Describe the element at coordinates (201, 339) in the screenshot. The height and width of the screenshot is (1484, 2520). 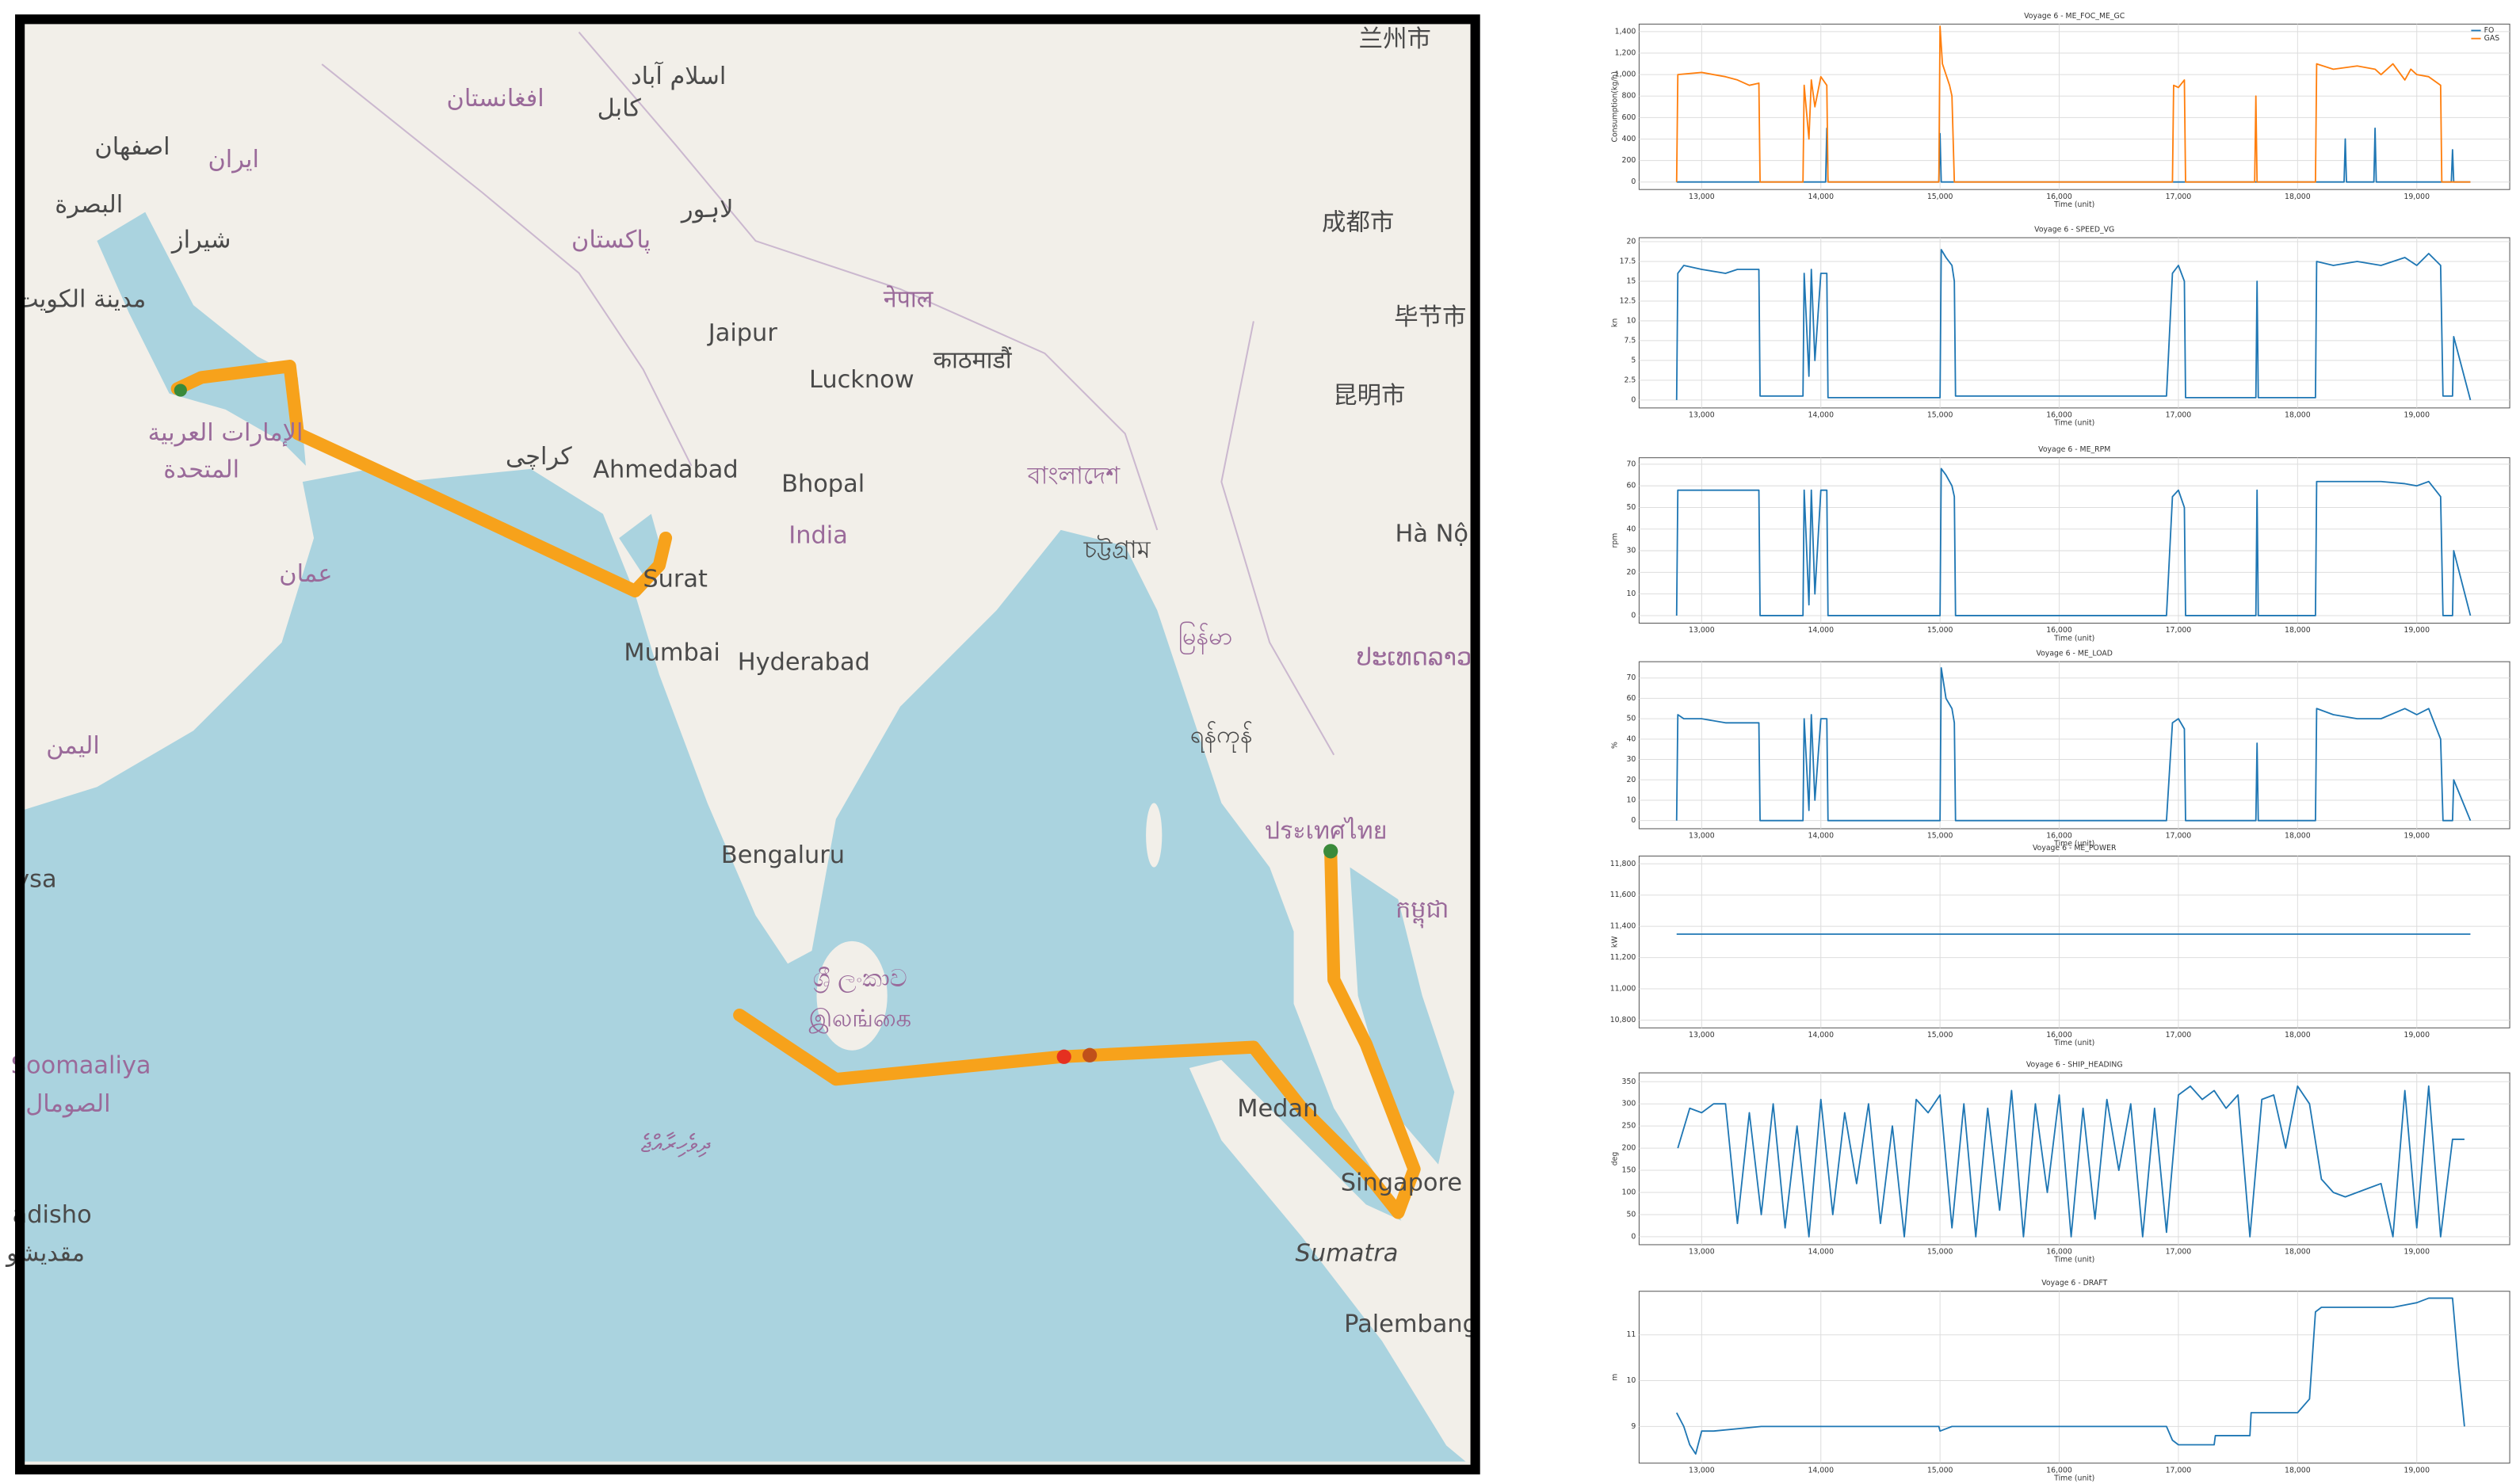
I see `persian-gulf` at that location.